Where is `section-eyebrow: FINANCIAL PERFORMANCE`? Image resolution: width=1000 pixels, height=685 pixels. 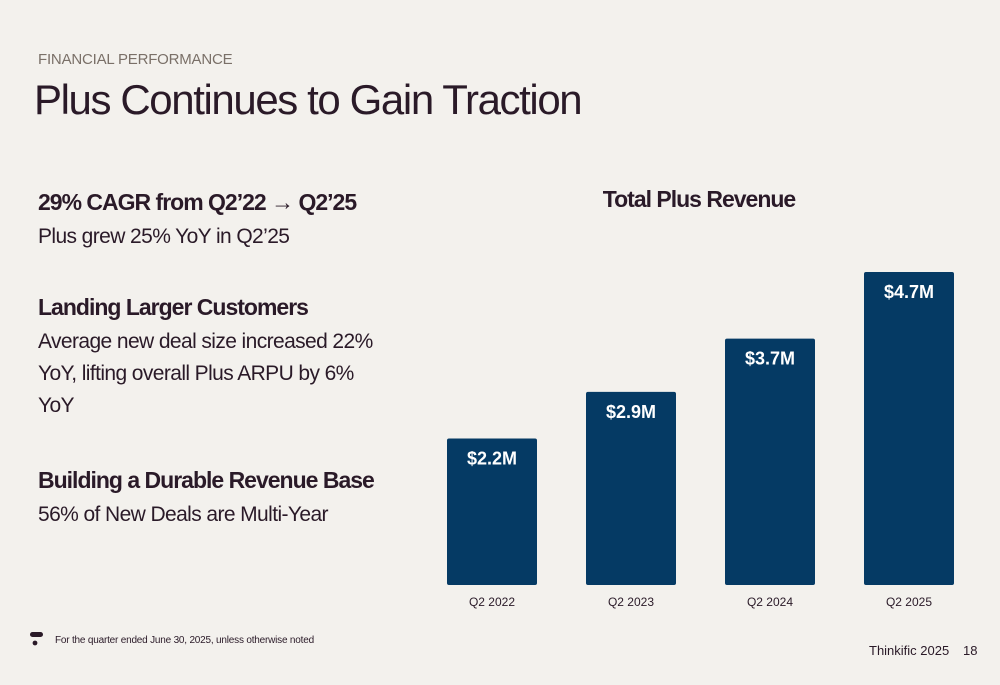 section-eyebrow: FINANCIAL PERFORMANCE is located at coordinates (135, 59).